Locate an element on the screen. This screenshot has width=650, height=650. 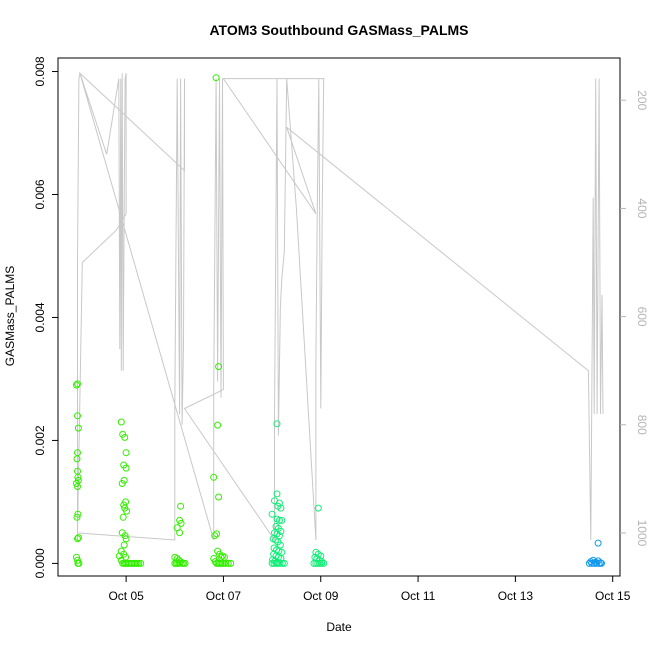
y-tick-label: 0.004 is located at coordinates (40, 317).